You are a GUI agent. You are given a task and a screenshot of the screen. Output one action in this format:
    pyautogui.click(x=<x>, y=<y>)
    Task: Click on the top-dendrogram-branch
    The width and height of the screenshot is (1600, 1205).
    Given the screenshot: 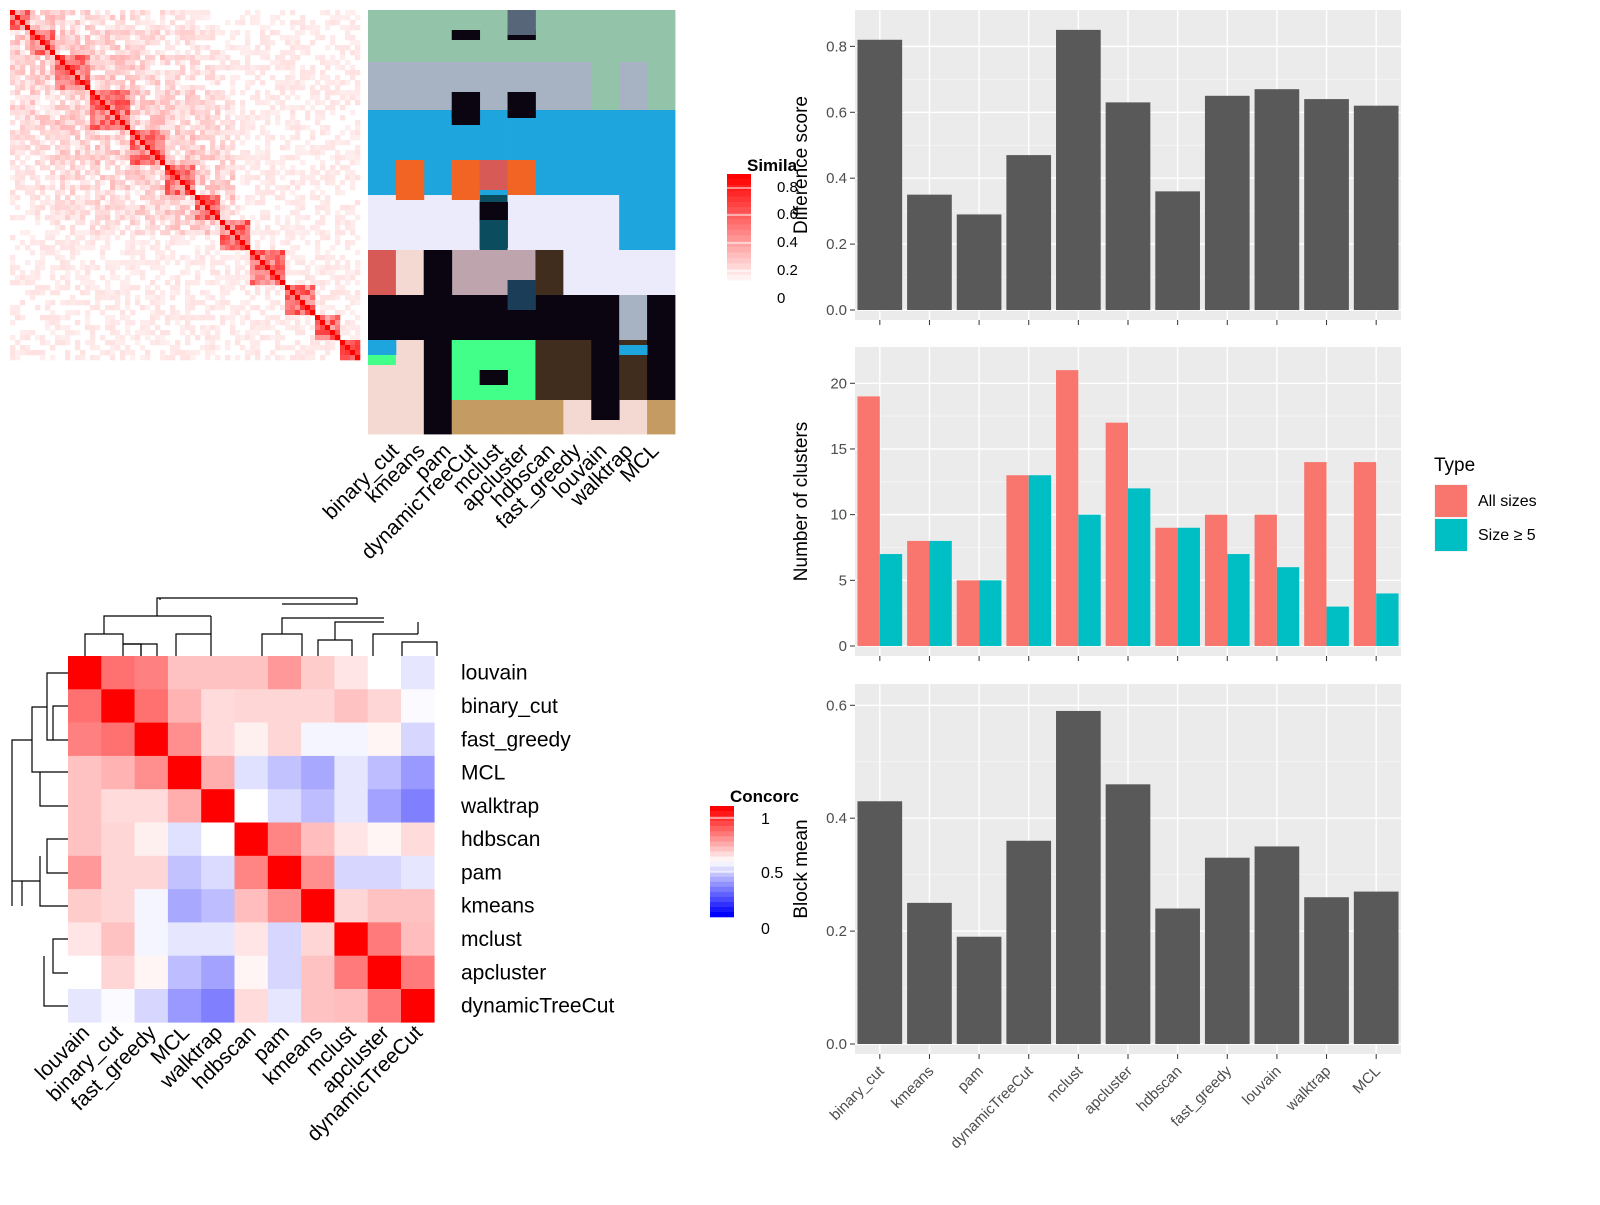 What is the action you would take?
    pyautogui.click(x=104, y=644)
    